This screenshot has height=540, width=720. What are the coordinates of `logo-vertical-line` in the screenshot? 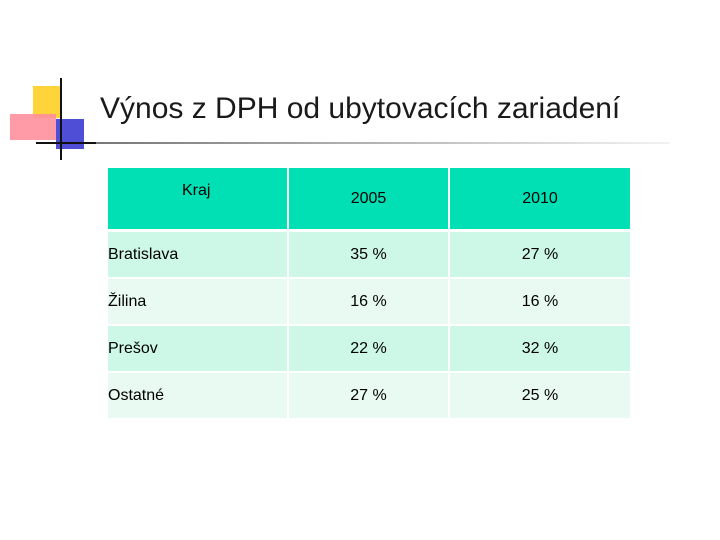 It's located at (61, 119).